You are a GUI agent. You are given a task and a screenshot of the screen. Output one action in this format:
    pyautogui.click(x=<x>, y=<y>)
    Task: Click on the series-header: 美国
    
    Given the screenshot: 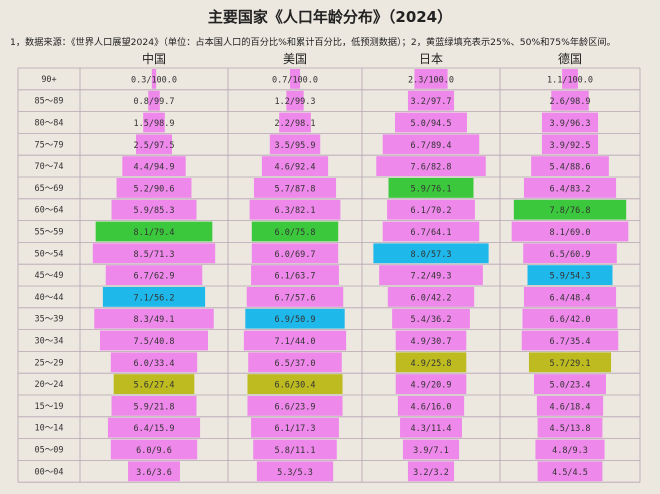 What is the action you would take?
    pyautogui.click(x=295, y=59)
    